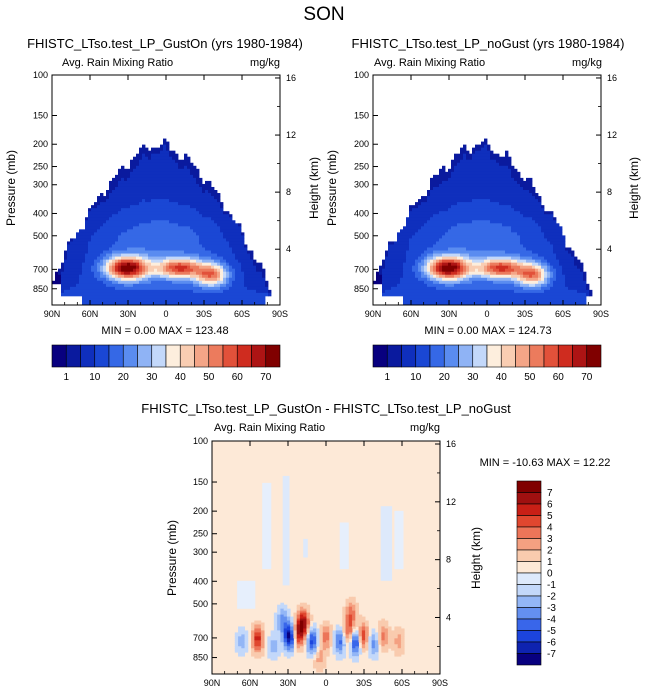 Image resolution: width=648 pixels, height=694 pixels. What do you see at coordinates (550, 574) in the screenshot?
I see `colorbar-label: 0` at bounding box center [550, 574].